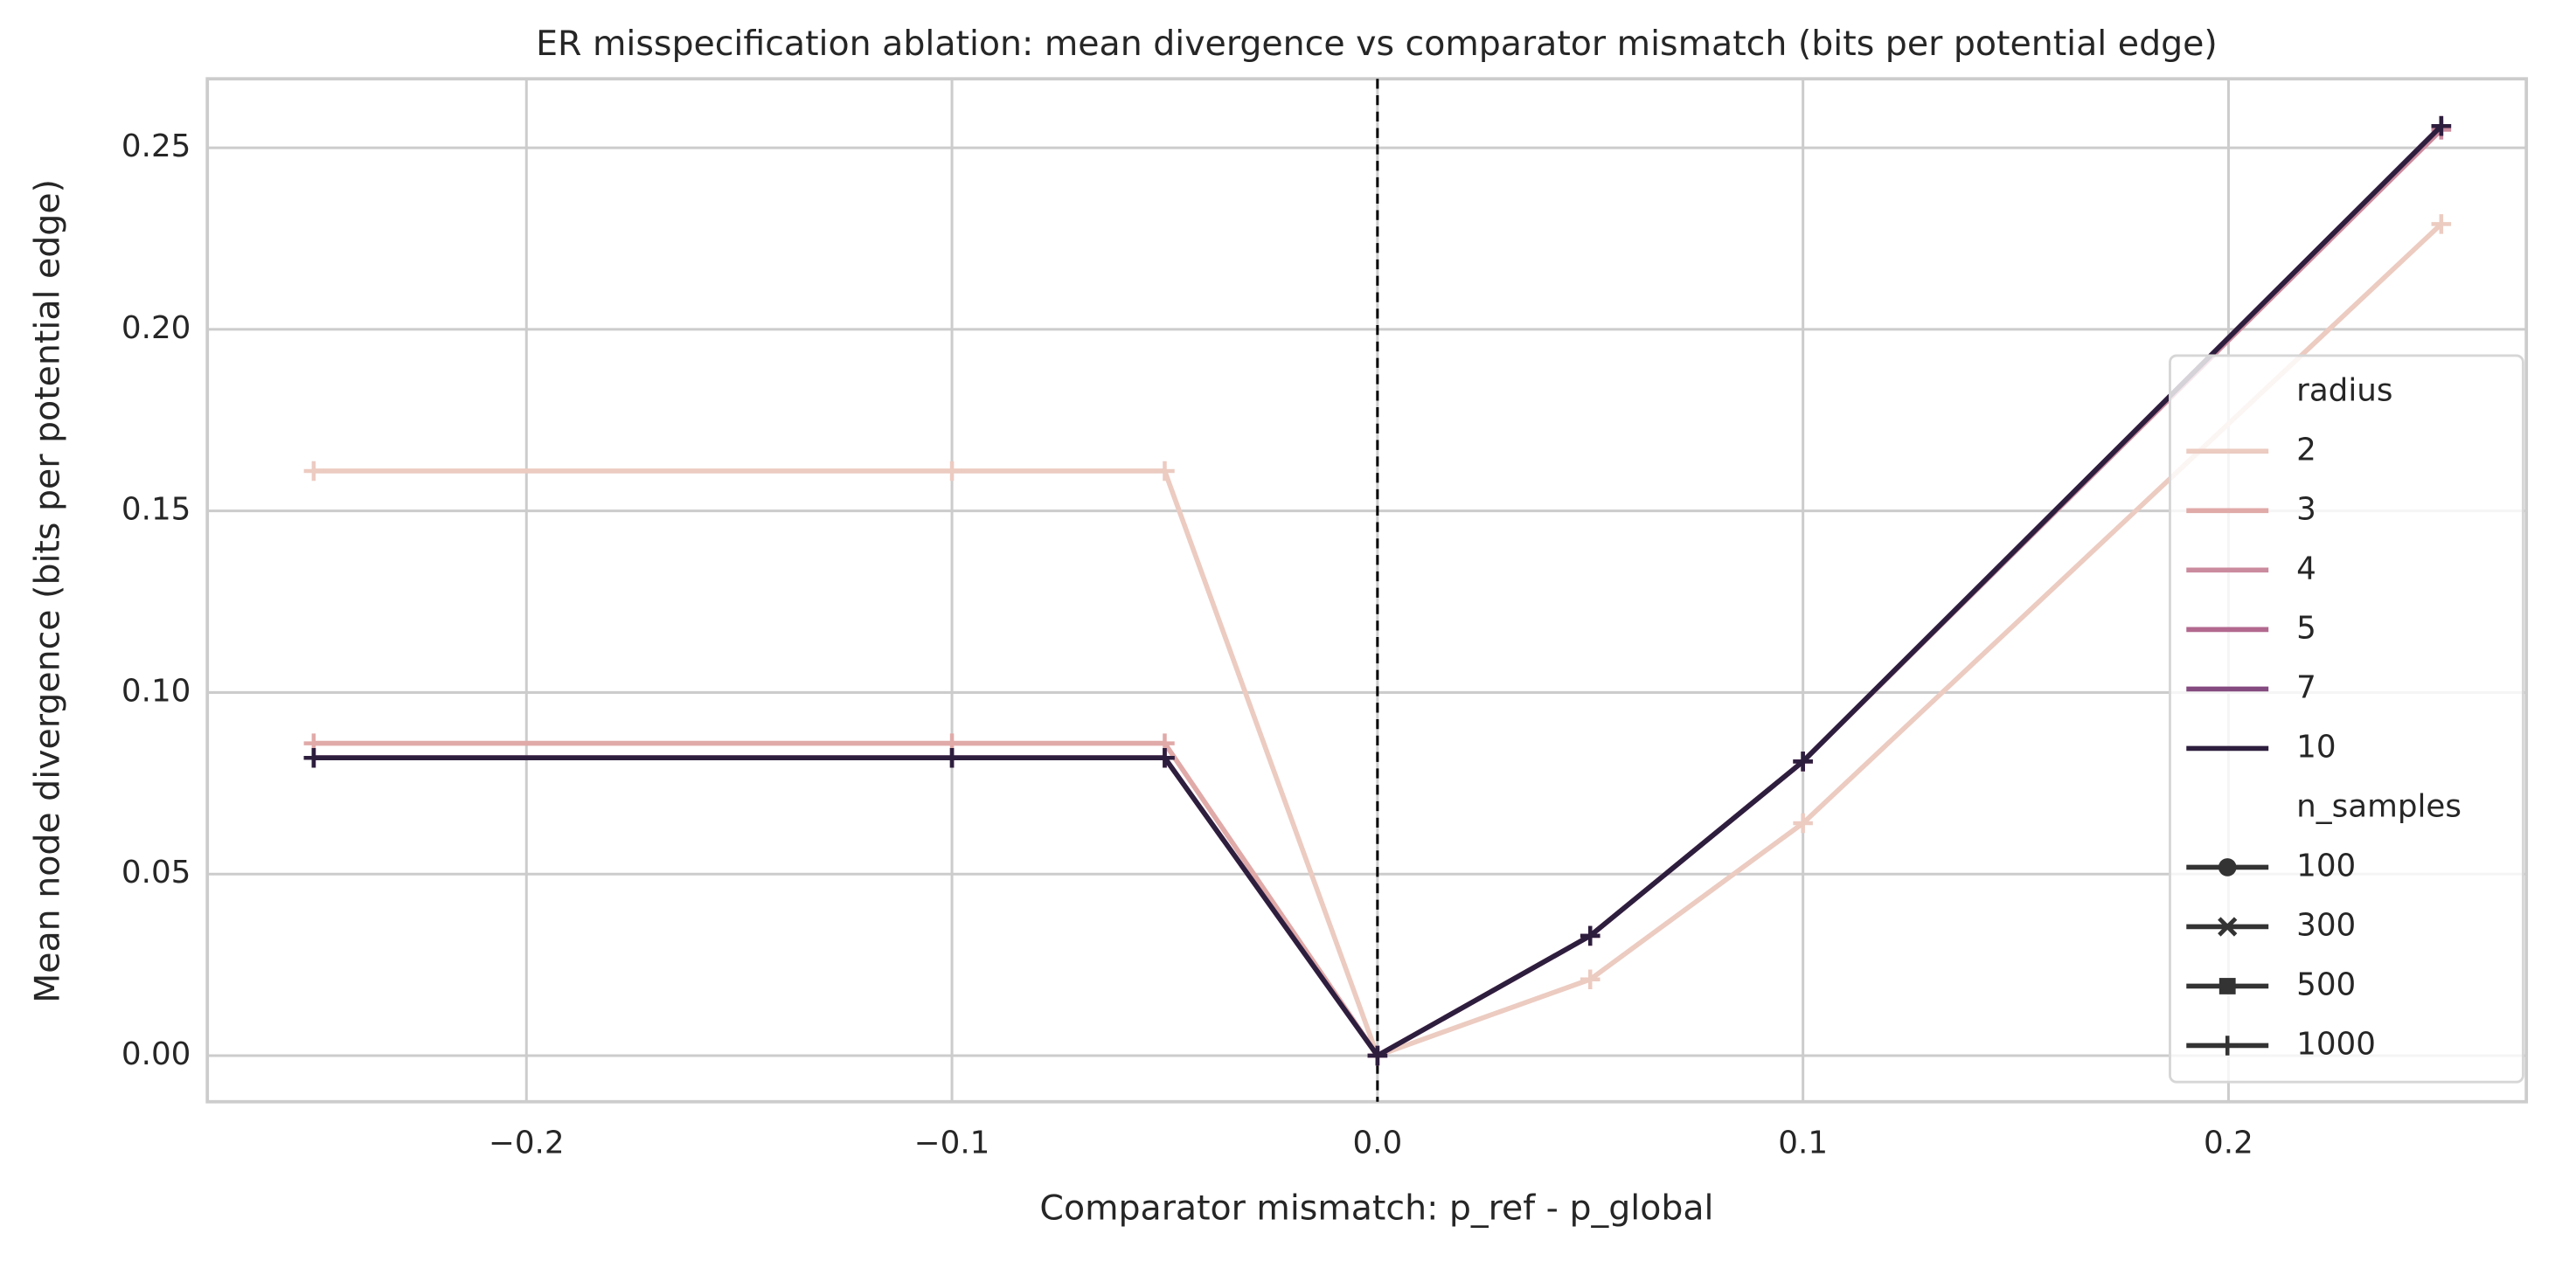 This screenshot has height=1261, width=2576. I want to click on y-tick-label: 0.15, so click(157, 510).